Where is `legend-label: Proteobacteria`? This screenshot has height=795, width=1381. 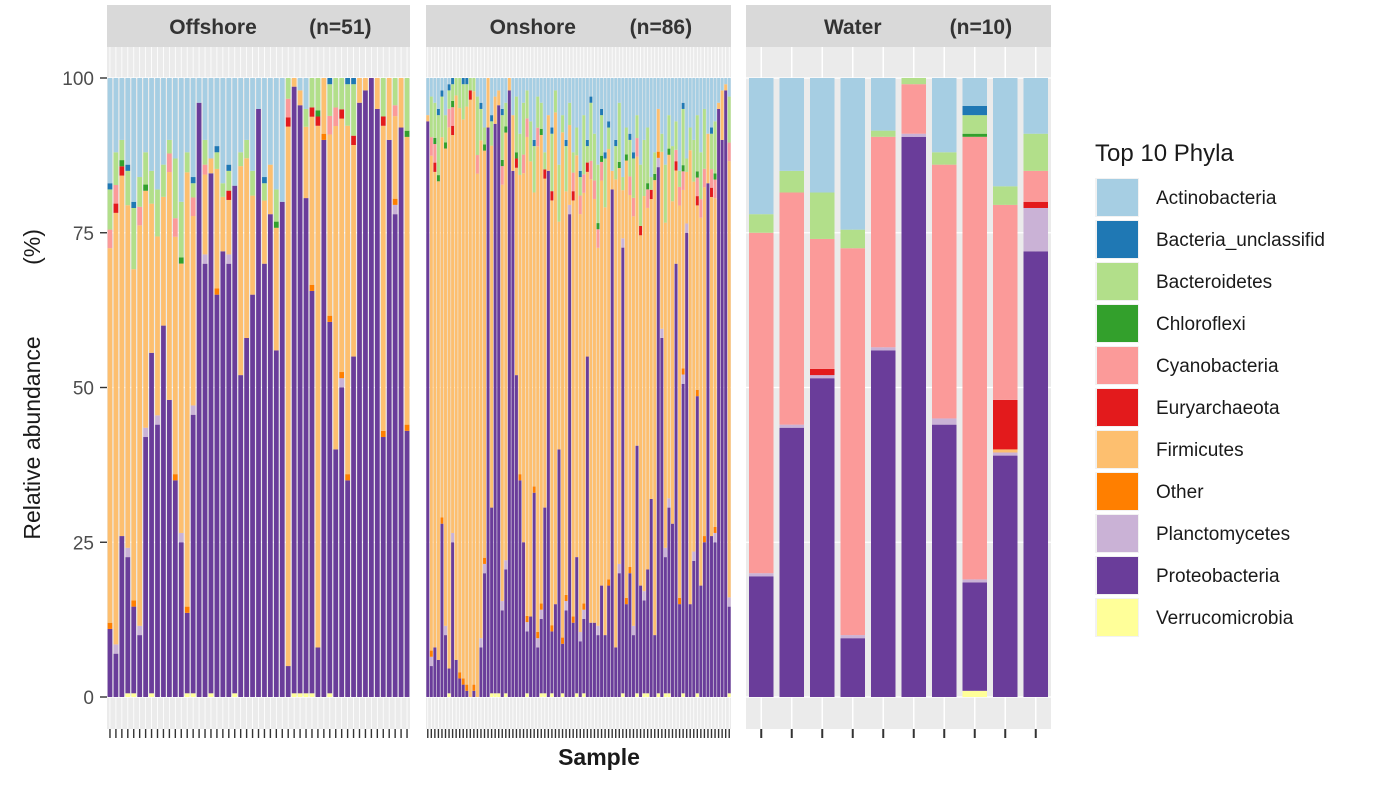
legend-label: Proteobacteria is located at coordinates (1218, 576).